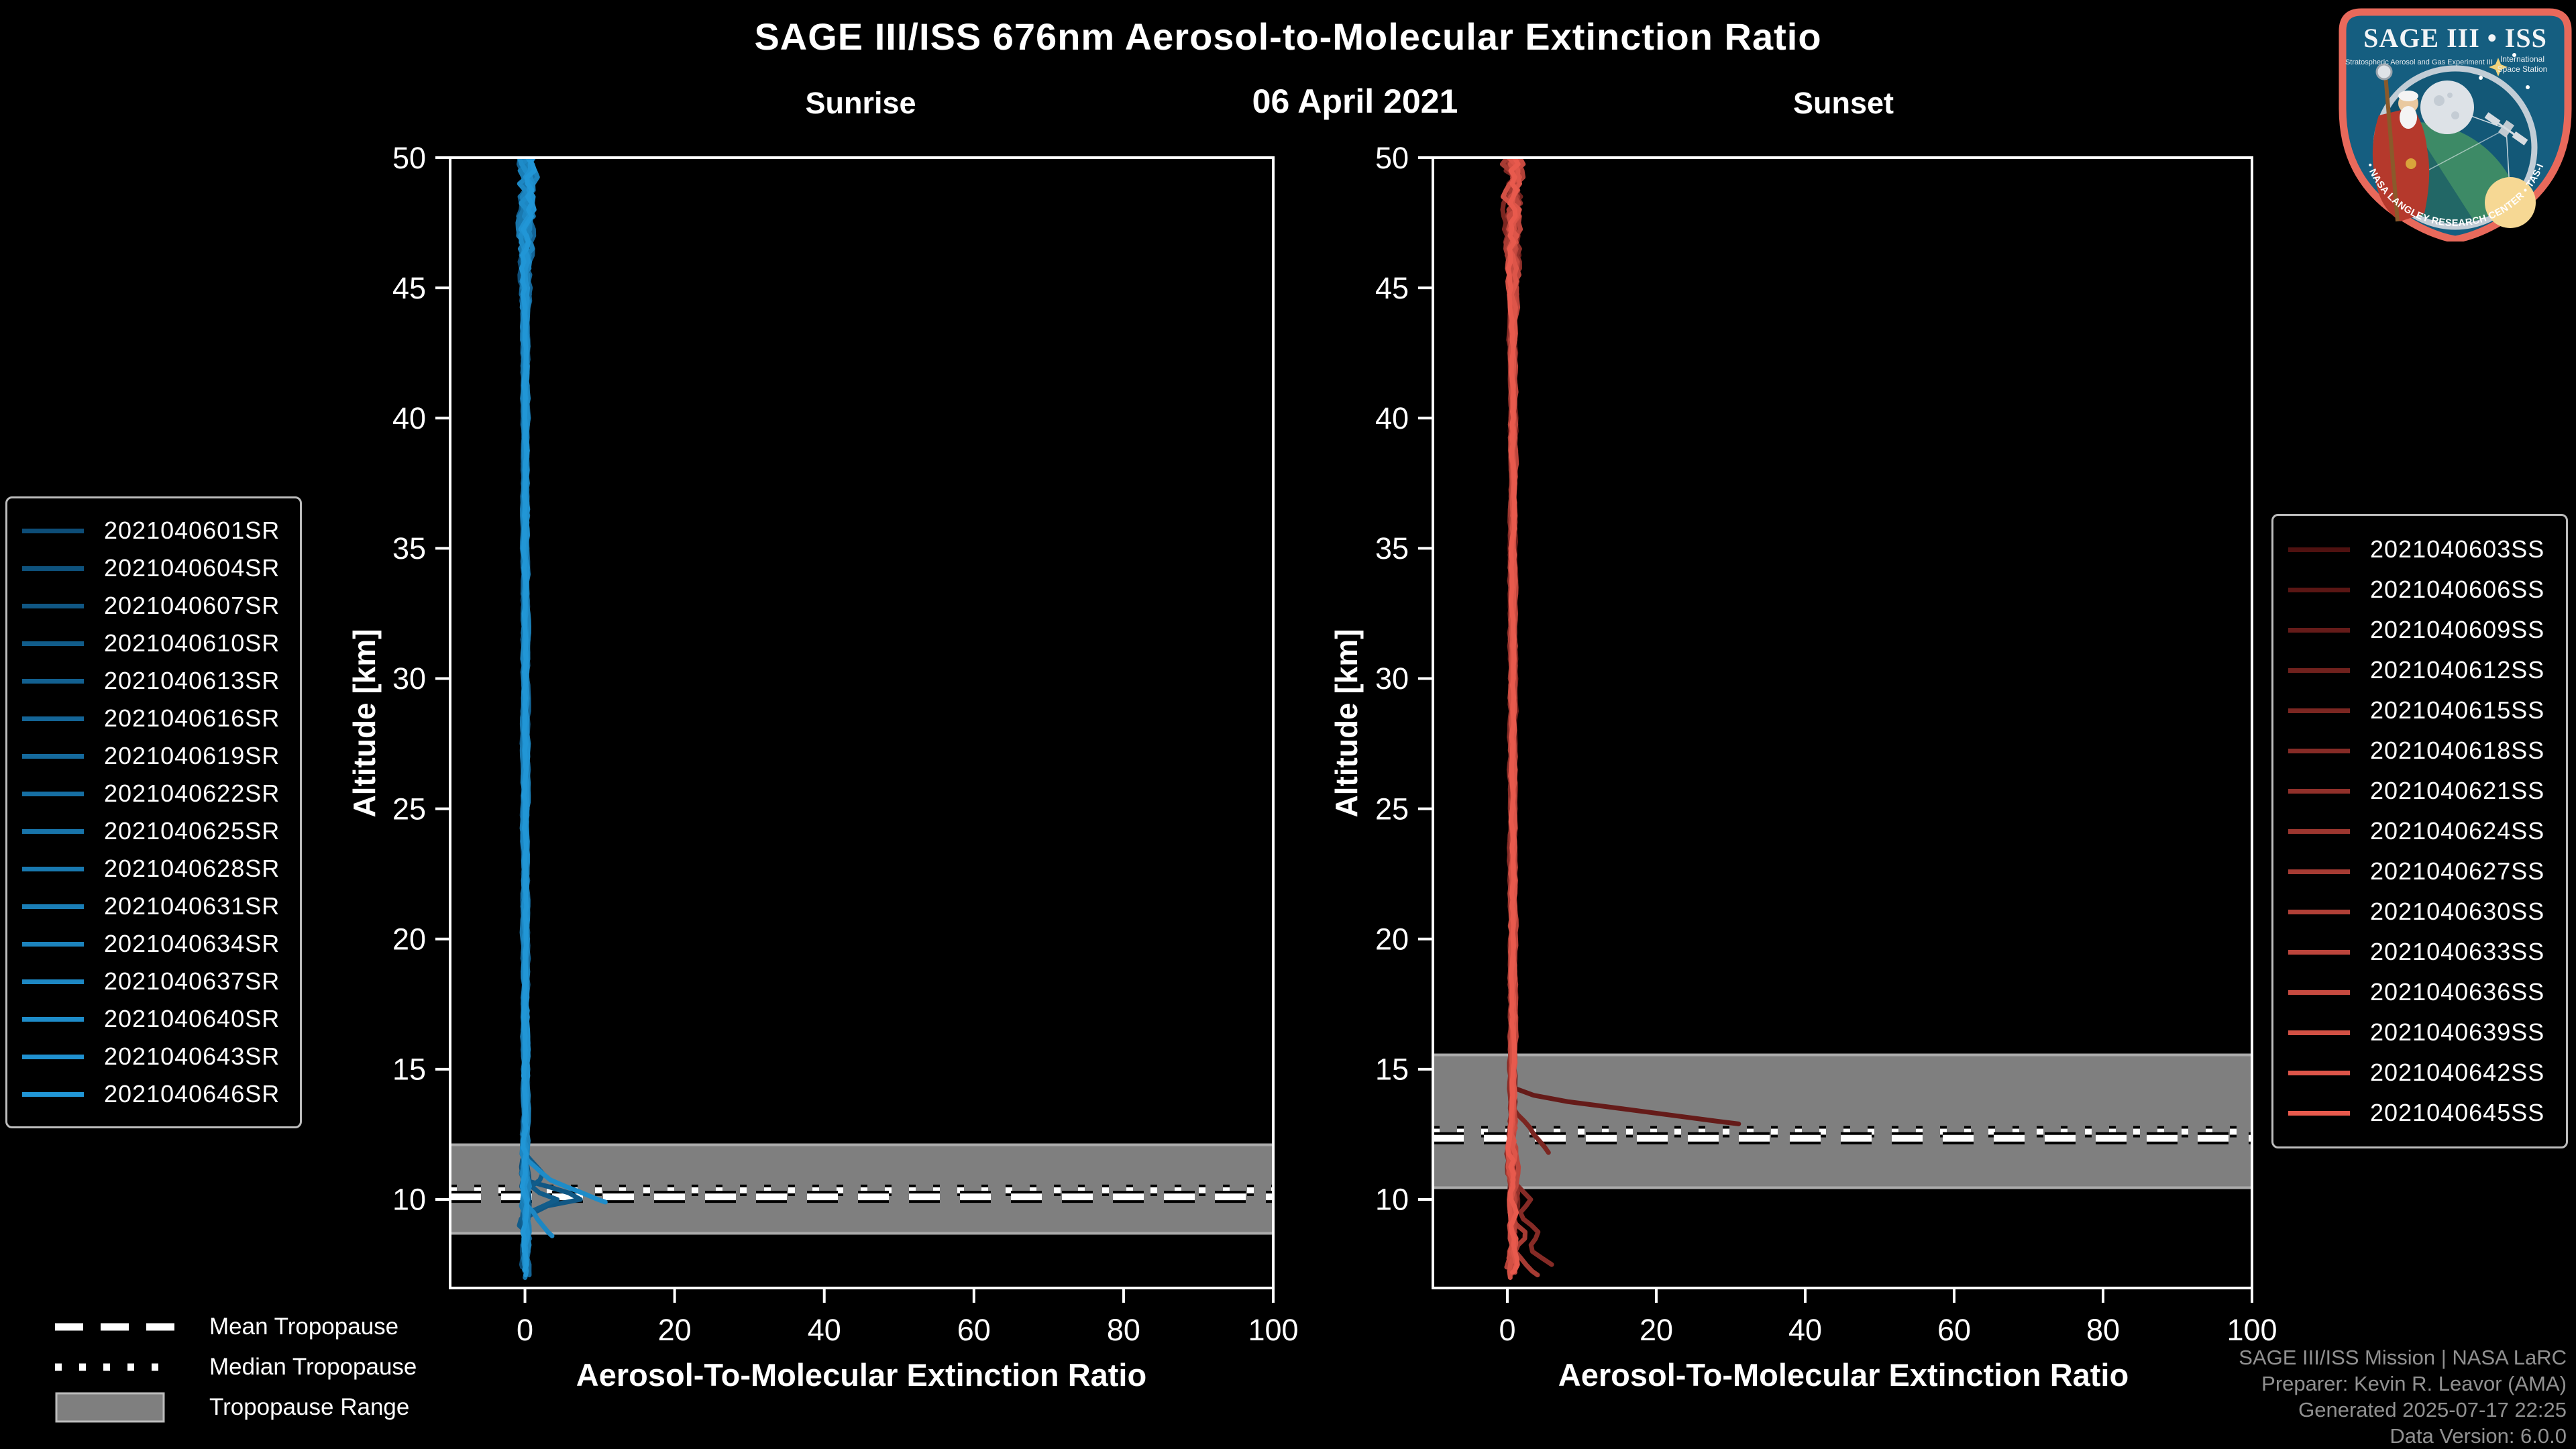 The height and width of the screenshot is (1449, 2576). What do you see at coordinates (409, 548) in the screenshot?
I see `y-tick-label: 35` at bounding box center [409, 548].